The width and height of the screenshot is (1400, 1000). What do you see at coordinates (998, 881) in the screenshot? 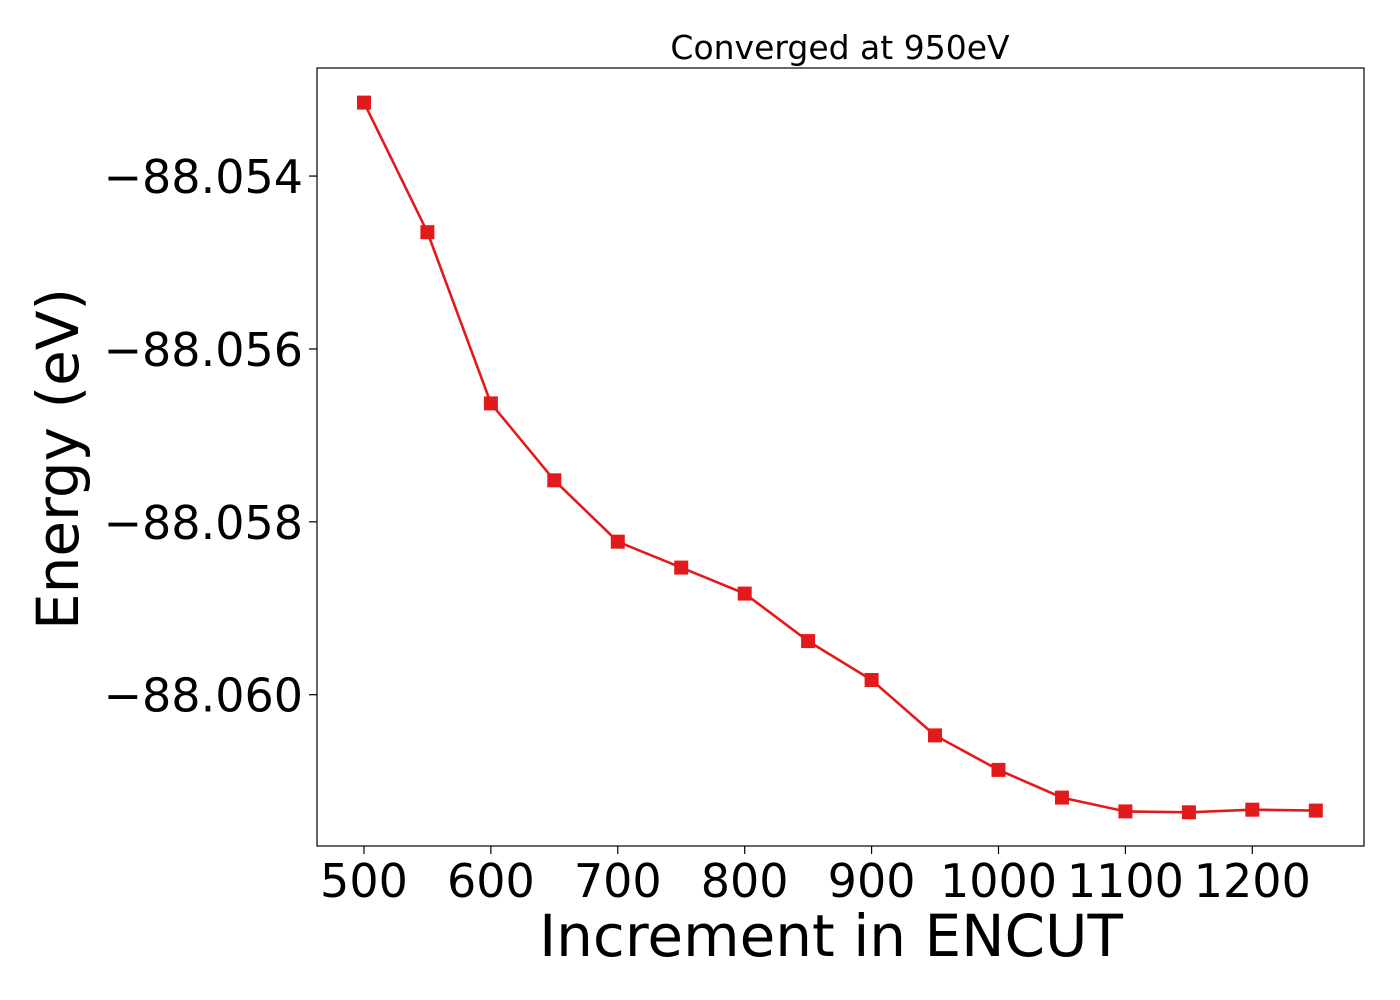
I see `x-tick-label: 1000` at bounding box center [998, 881].